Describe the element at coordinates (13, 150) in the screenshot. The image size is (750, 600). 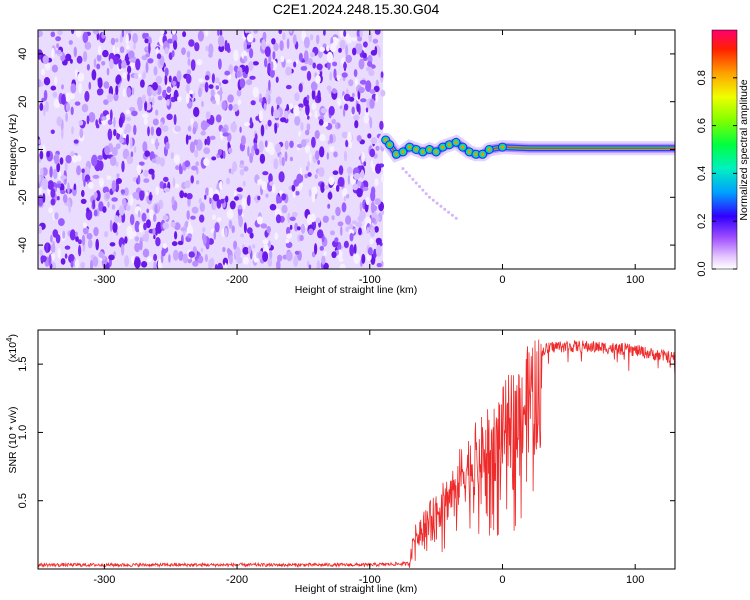
I see `spectrogram-y-label: Frequency (Hz)` at that location.